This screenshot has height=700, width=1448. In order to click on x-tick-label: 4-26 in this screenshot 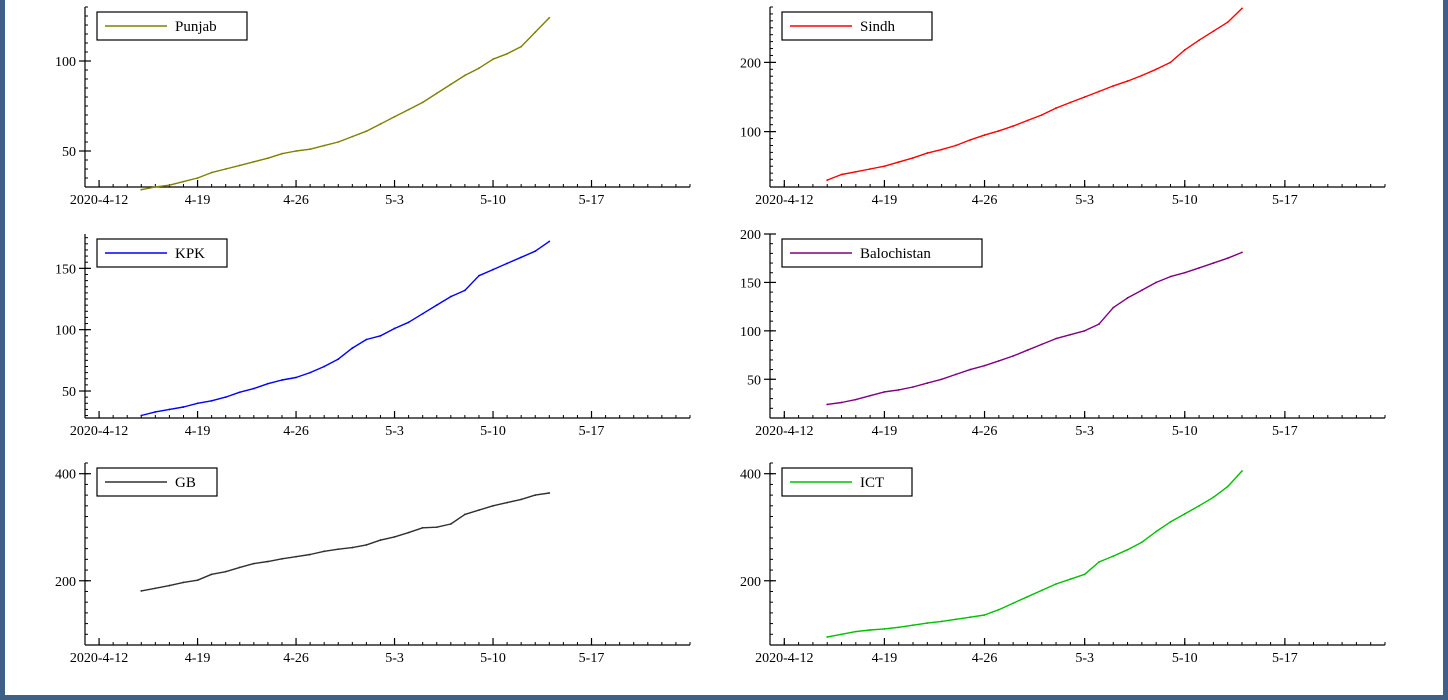, I will do `click(296, 200)`.